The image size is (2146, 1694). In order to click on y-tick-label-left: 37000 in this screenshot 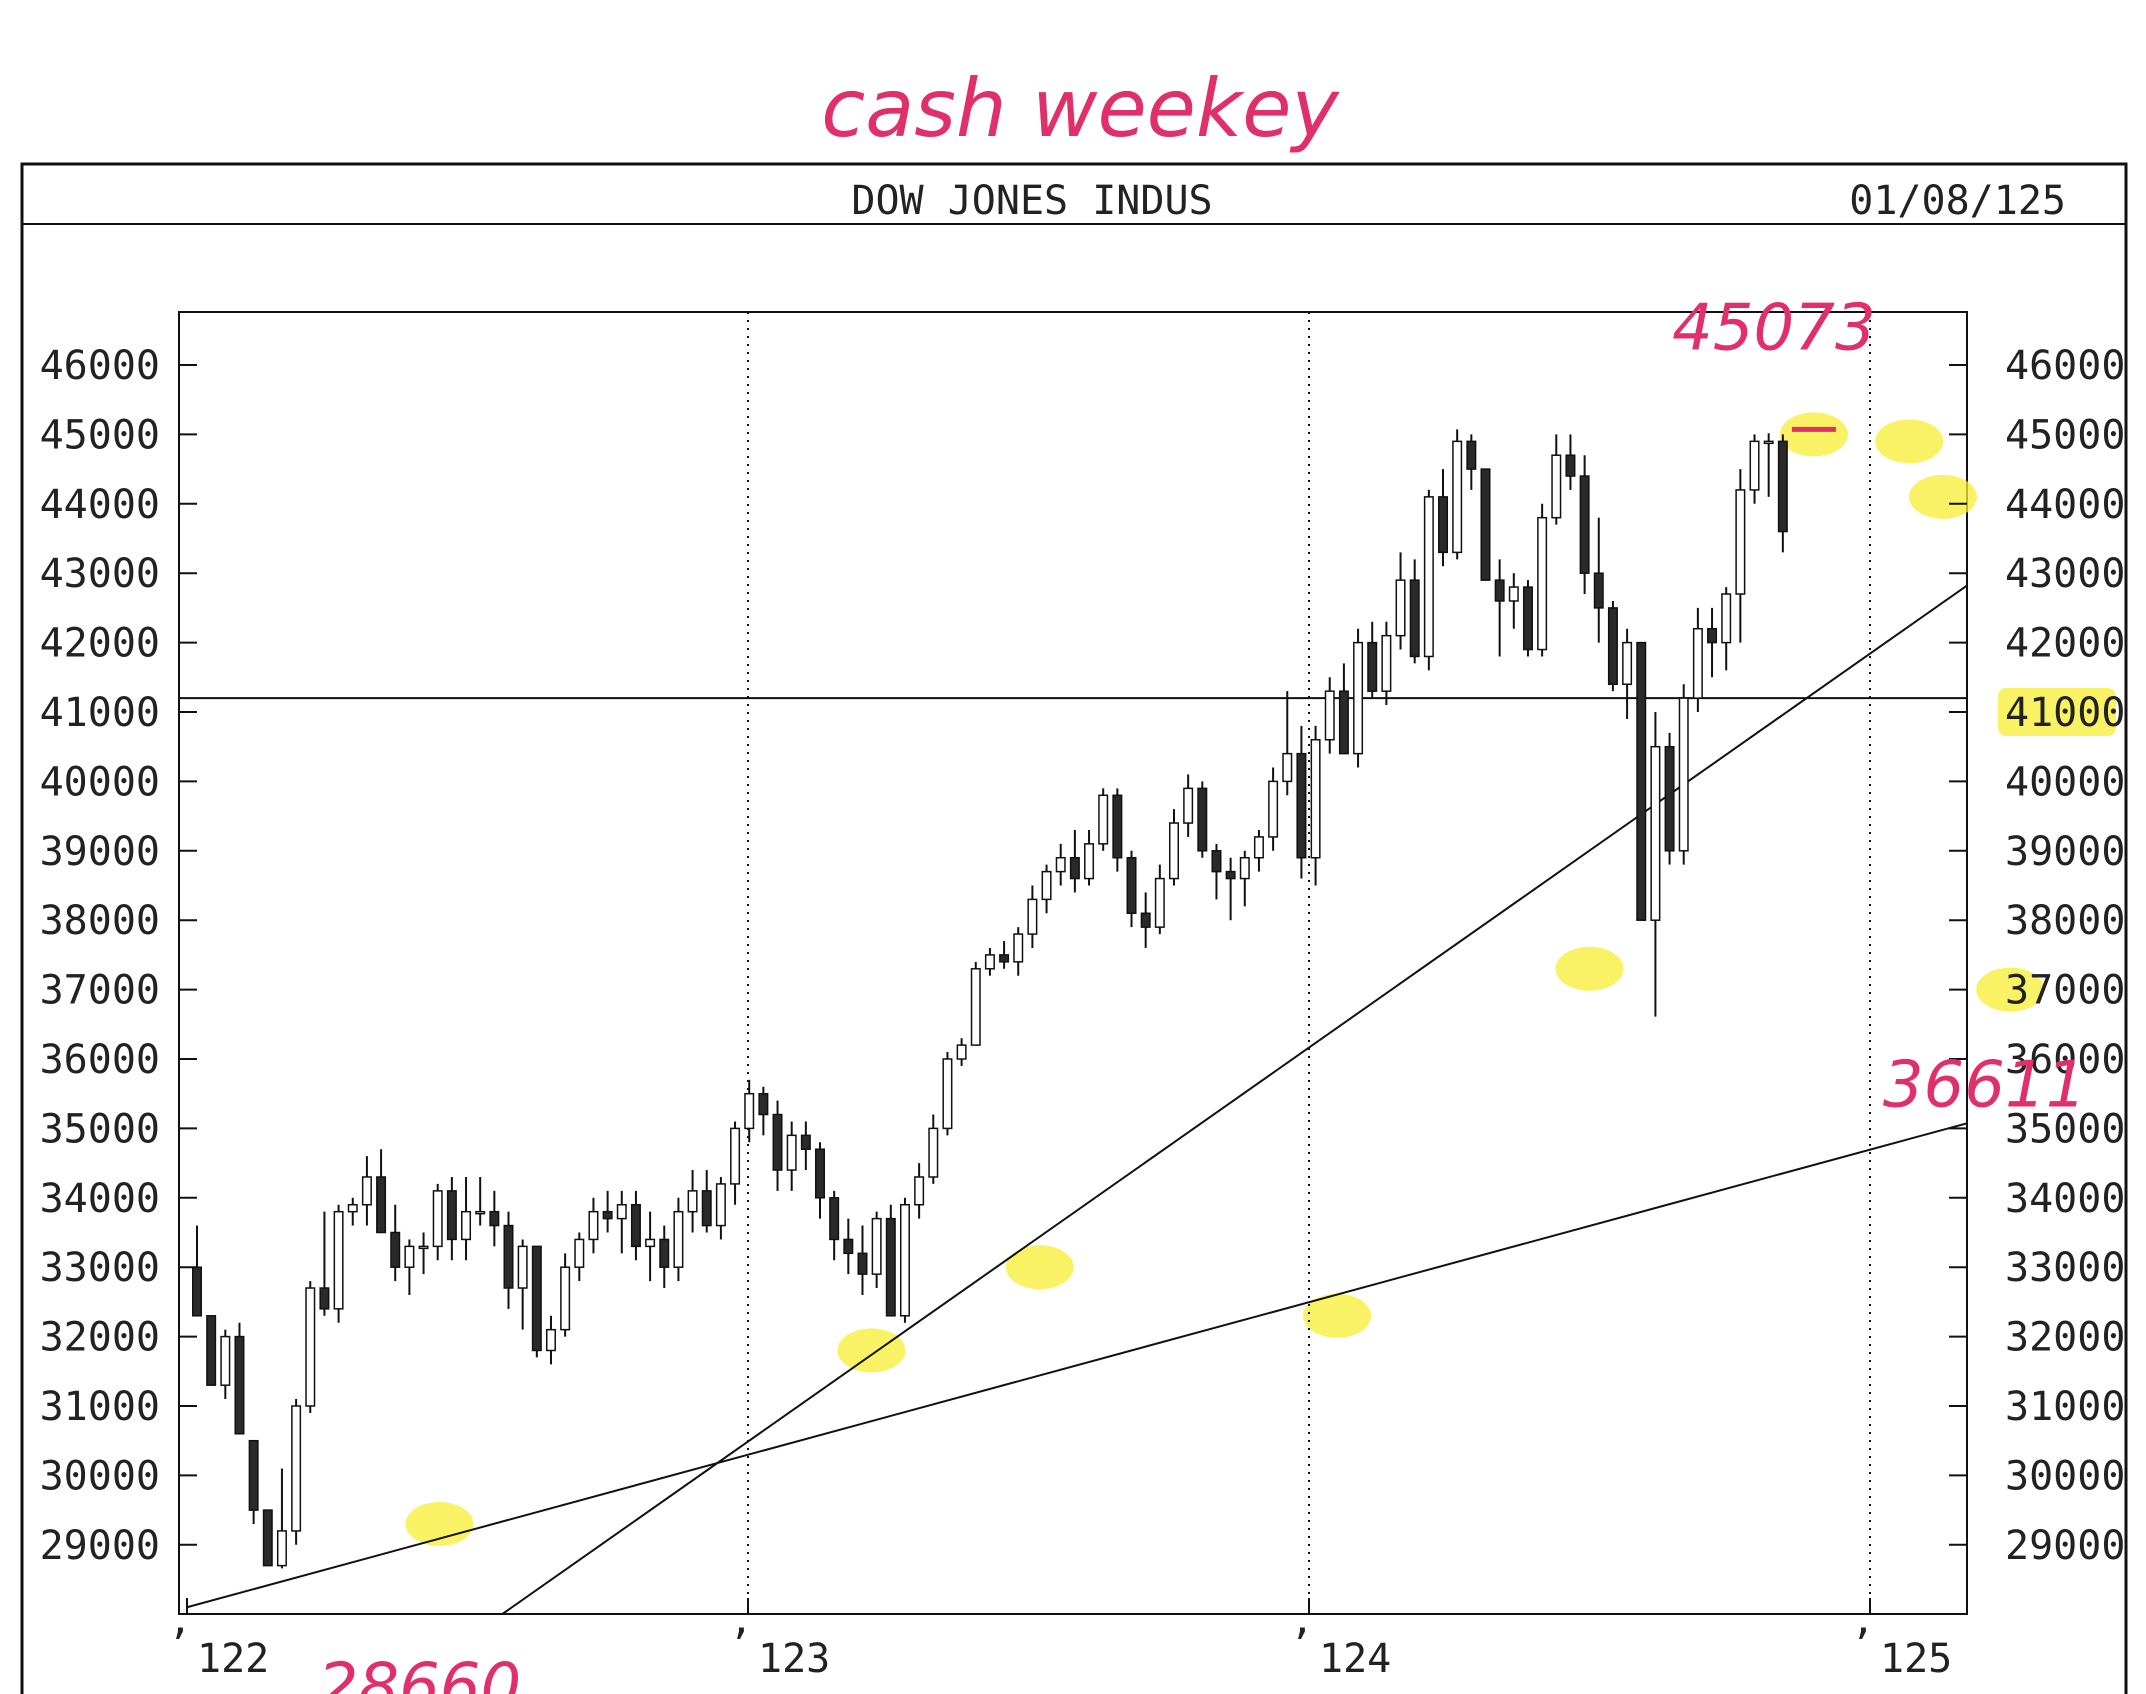, I will do `click(100, 991)`.